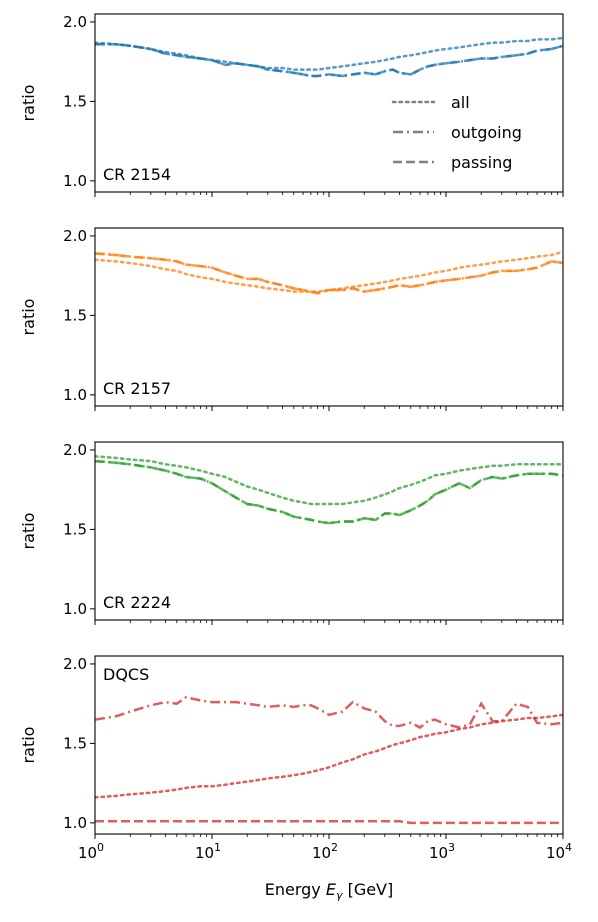 Image resolution: width=598 pixels, height=922 pixels. What do you see at coordinates (486, 132) in the screenshot?
I see `legend-label-outgoing: outgoing` at bounding box center [486, 132].